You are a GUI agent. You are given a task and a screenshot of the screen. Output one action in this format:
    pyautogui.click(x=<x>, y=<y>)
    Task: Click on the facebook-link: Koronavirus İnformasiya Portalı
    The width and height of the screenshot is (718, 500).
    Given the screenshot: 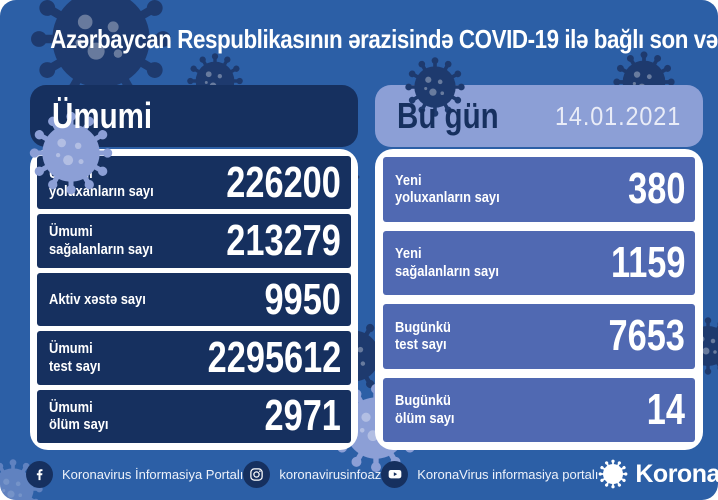 What is the action you would take?
    pyautogui.click(x=135, y=474)
    